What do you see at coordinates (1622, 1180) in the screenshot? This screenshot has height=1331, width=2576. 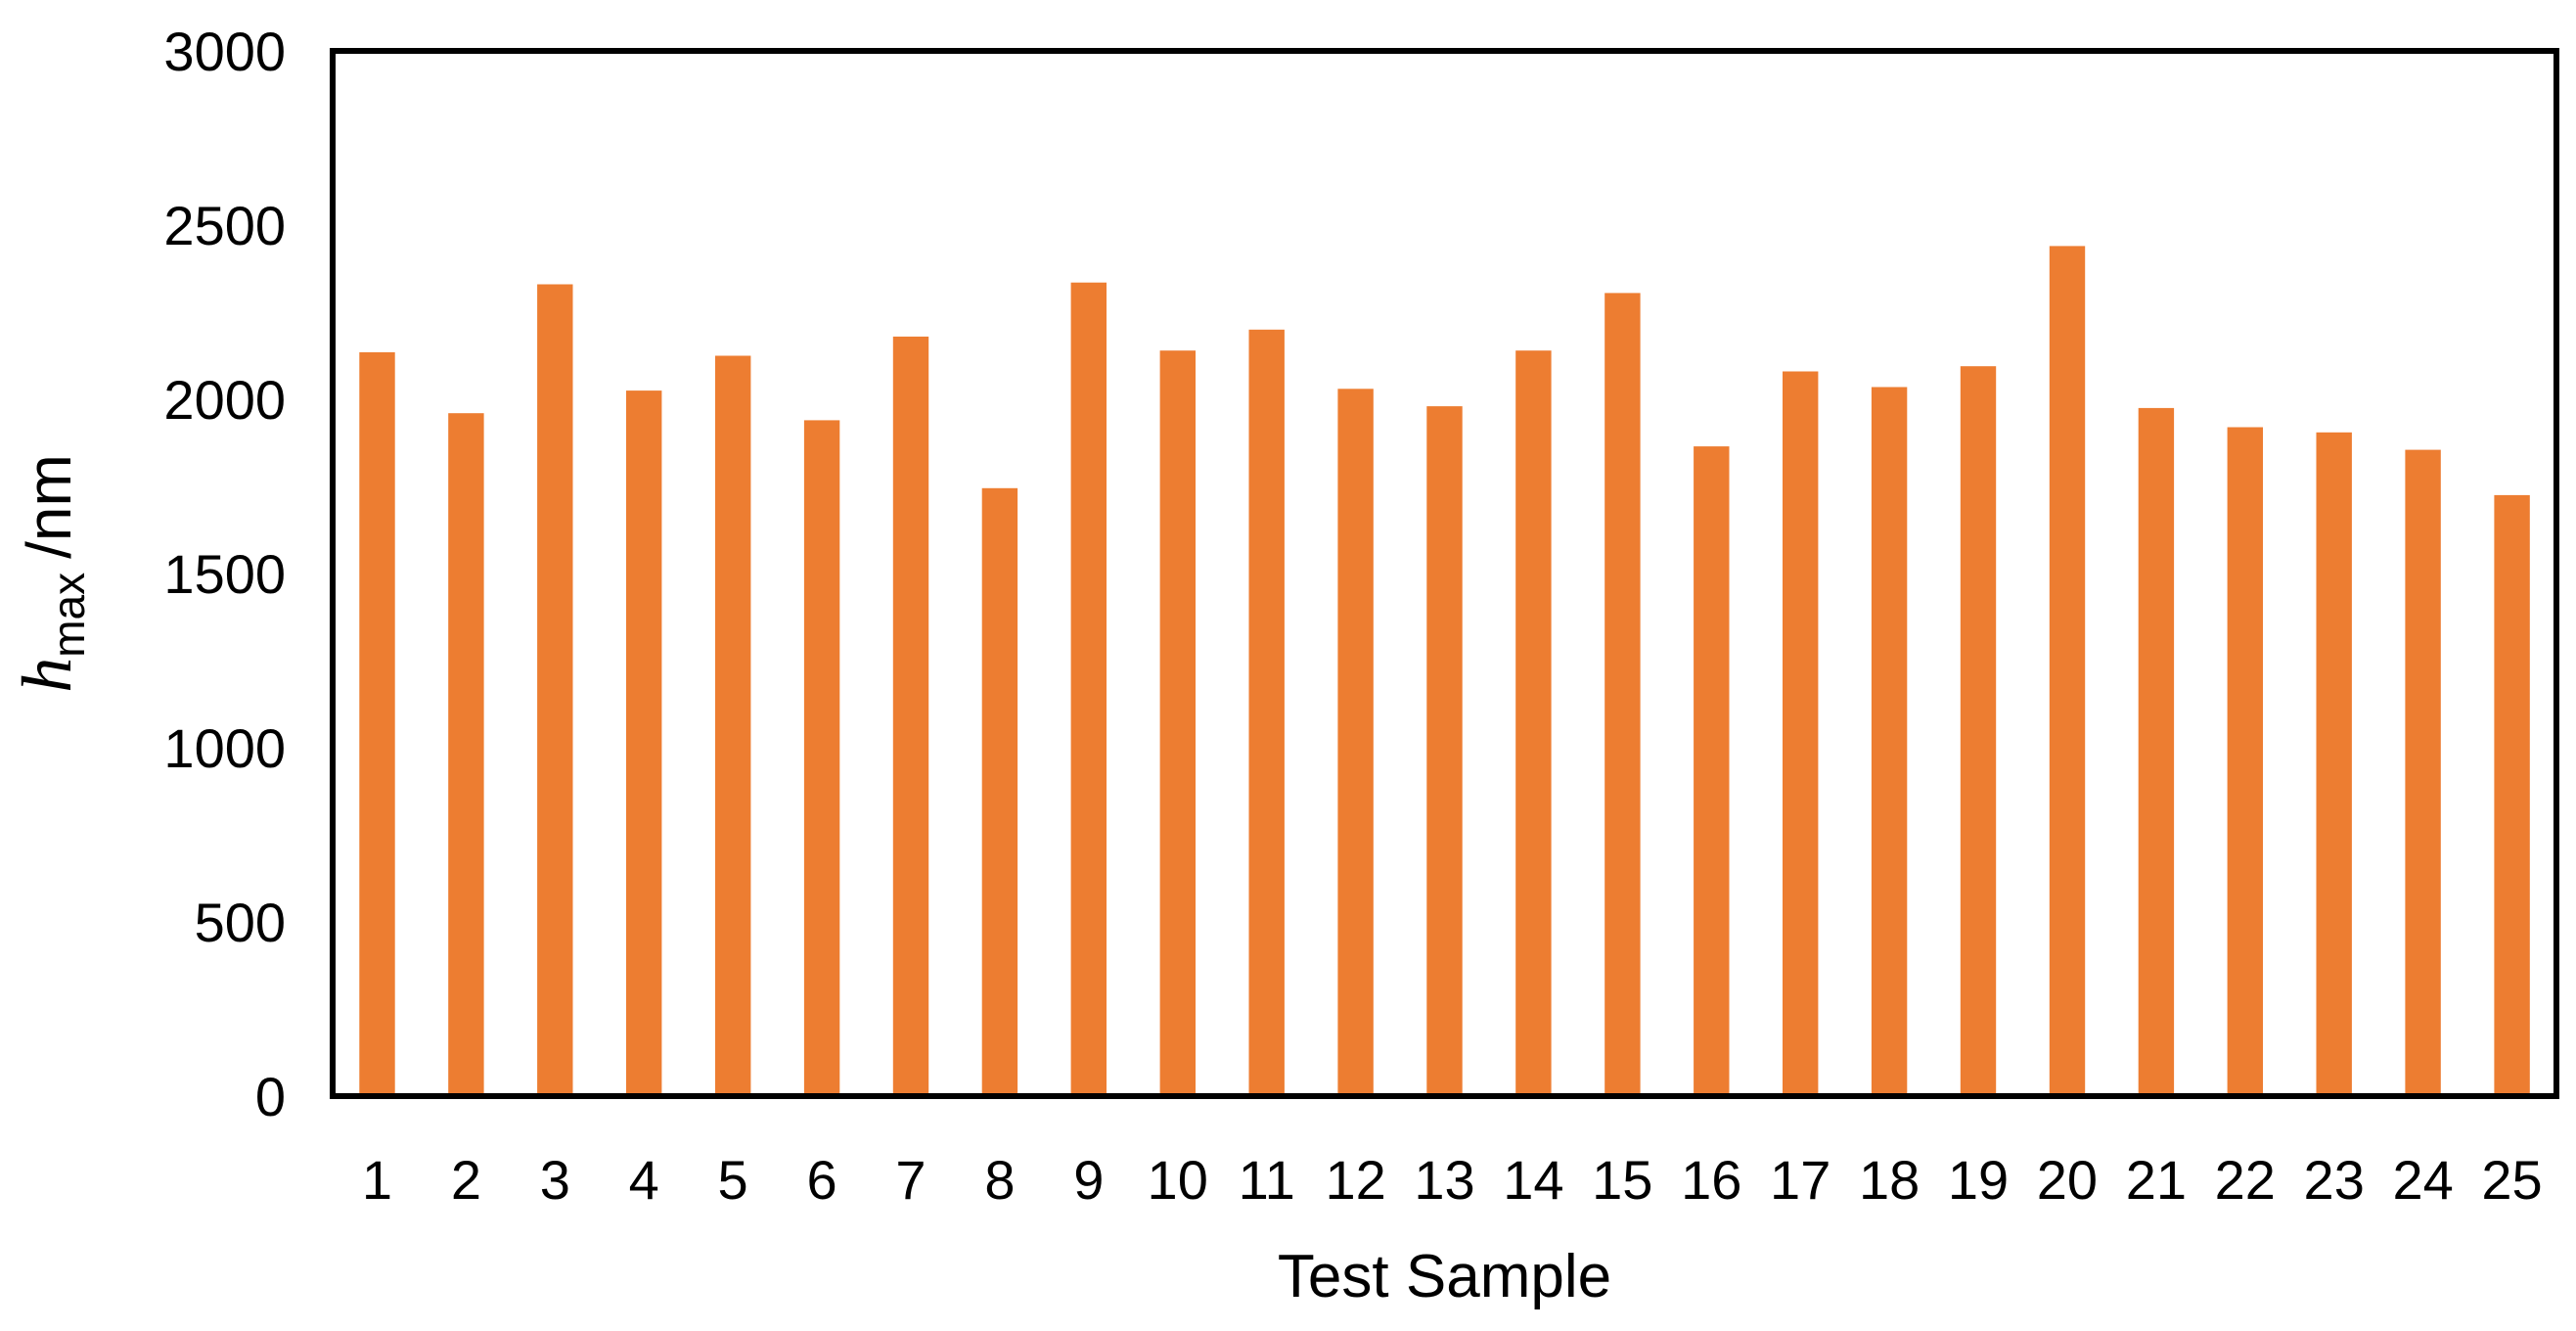 I see `x-tick-label: 15` at bounding box center [1622, 1180].